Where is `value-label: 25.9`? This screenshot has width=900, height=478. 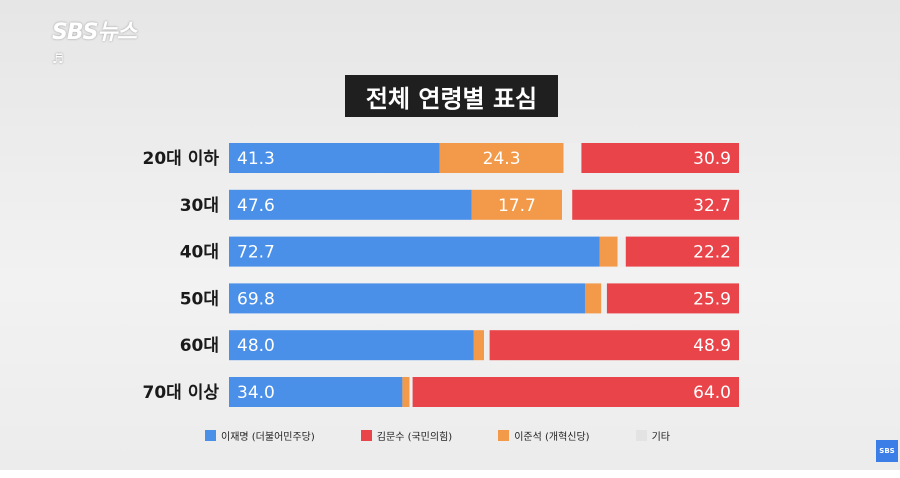
value-label: 25.9 is located at coordinates (712, 299).